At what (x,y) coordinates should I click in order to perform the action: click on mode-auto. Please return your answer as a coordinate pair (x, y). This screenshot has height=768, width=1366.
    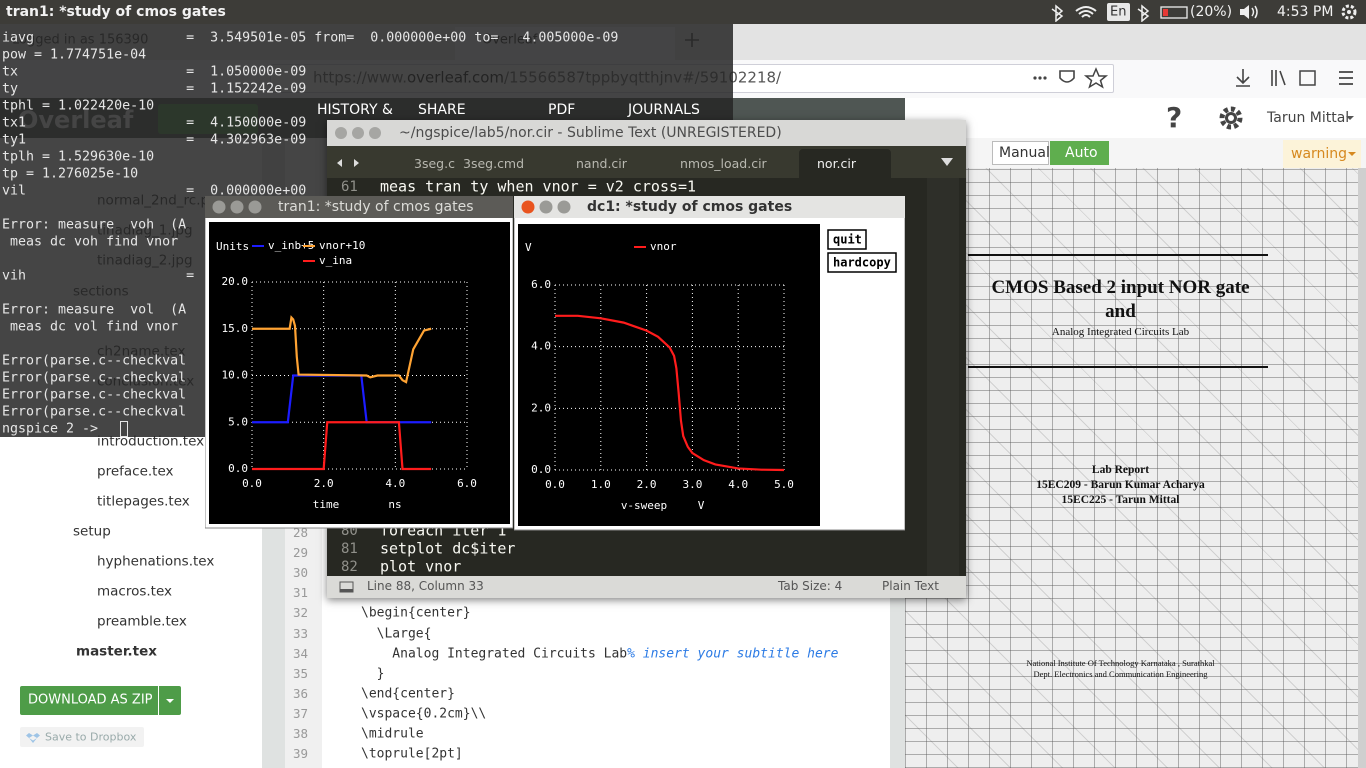
    Looking at the image, I should click on (1079, 153).